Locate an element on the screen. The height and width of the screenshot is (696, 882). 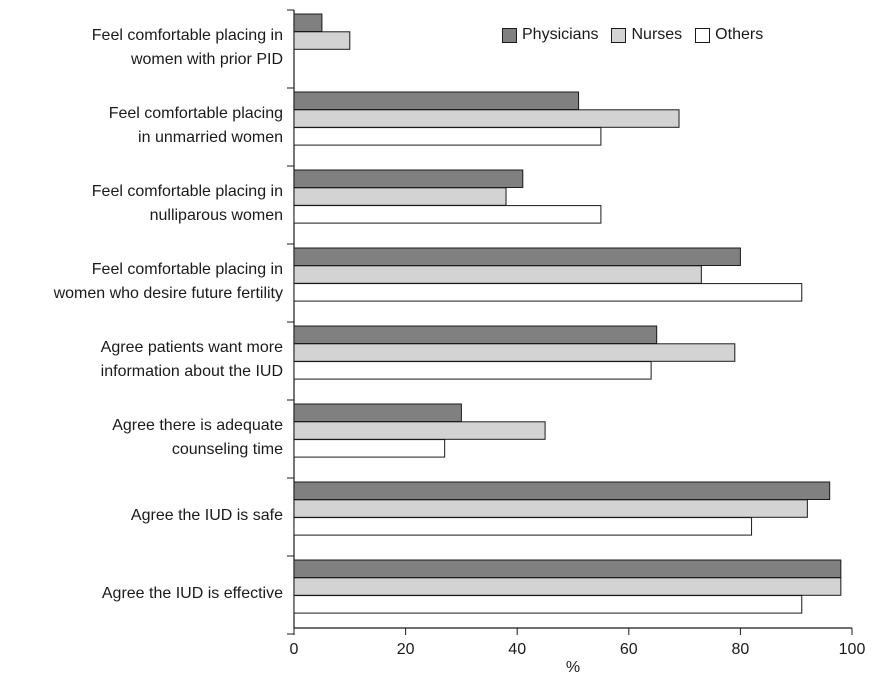
legend-item-nurses: Nurses is located at coordinates (646, 35).